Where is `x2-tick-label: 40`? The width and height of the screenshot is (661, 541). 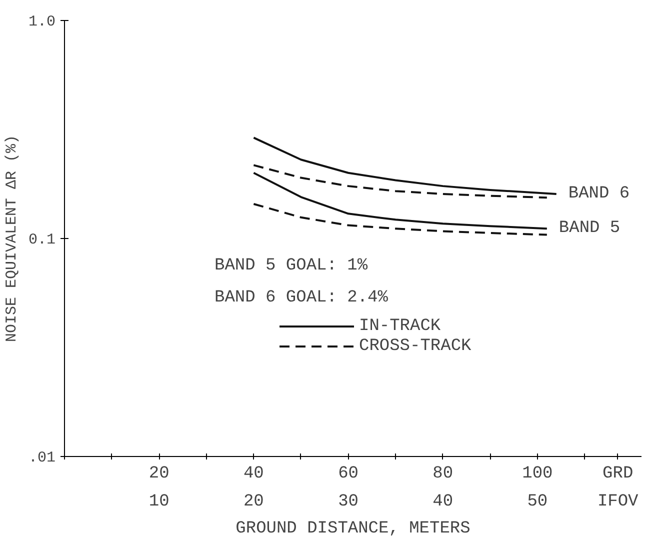
x2-tick-label: 40 is located at coordinates (443, 502).